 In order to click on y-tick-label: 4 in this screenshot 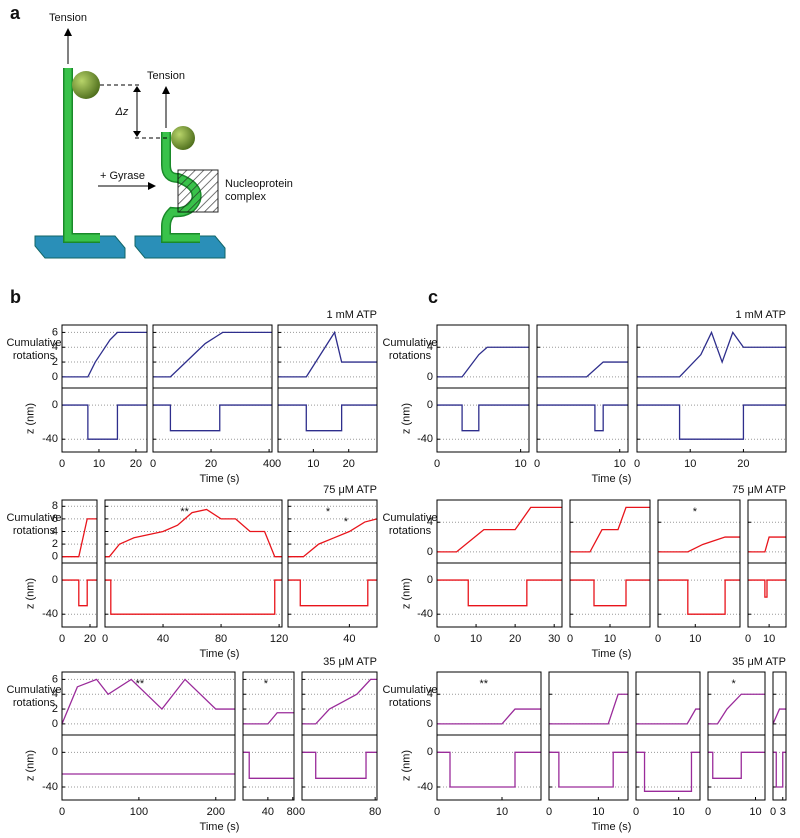, I will do `click(430, 347)`.